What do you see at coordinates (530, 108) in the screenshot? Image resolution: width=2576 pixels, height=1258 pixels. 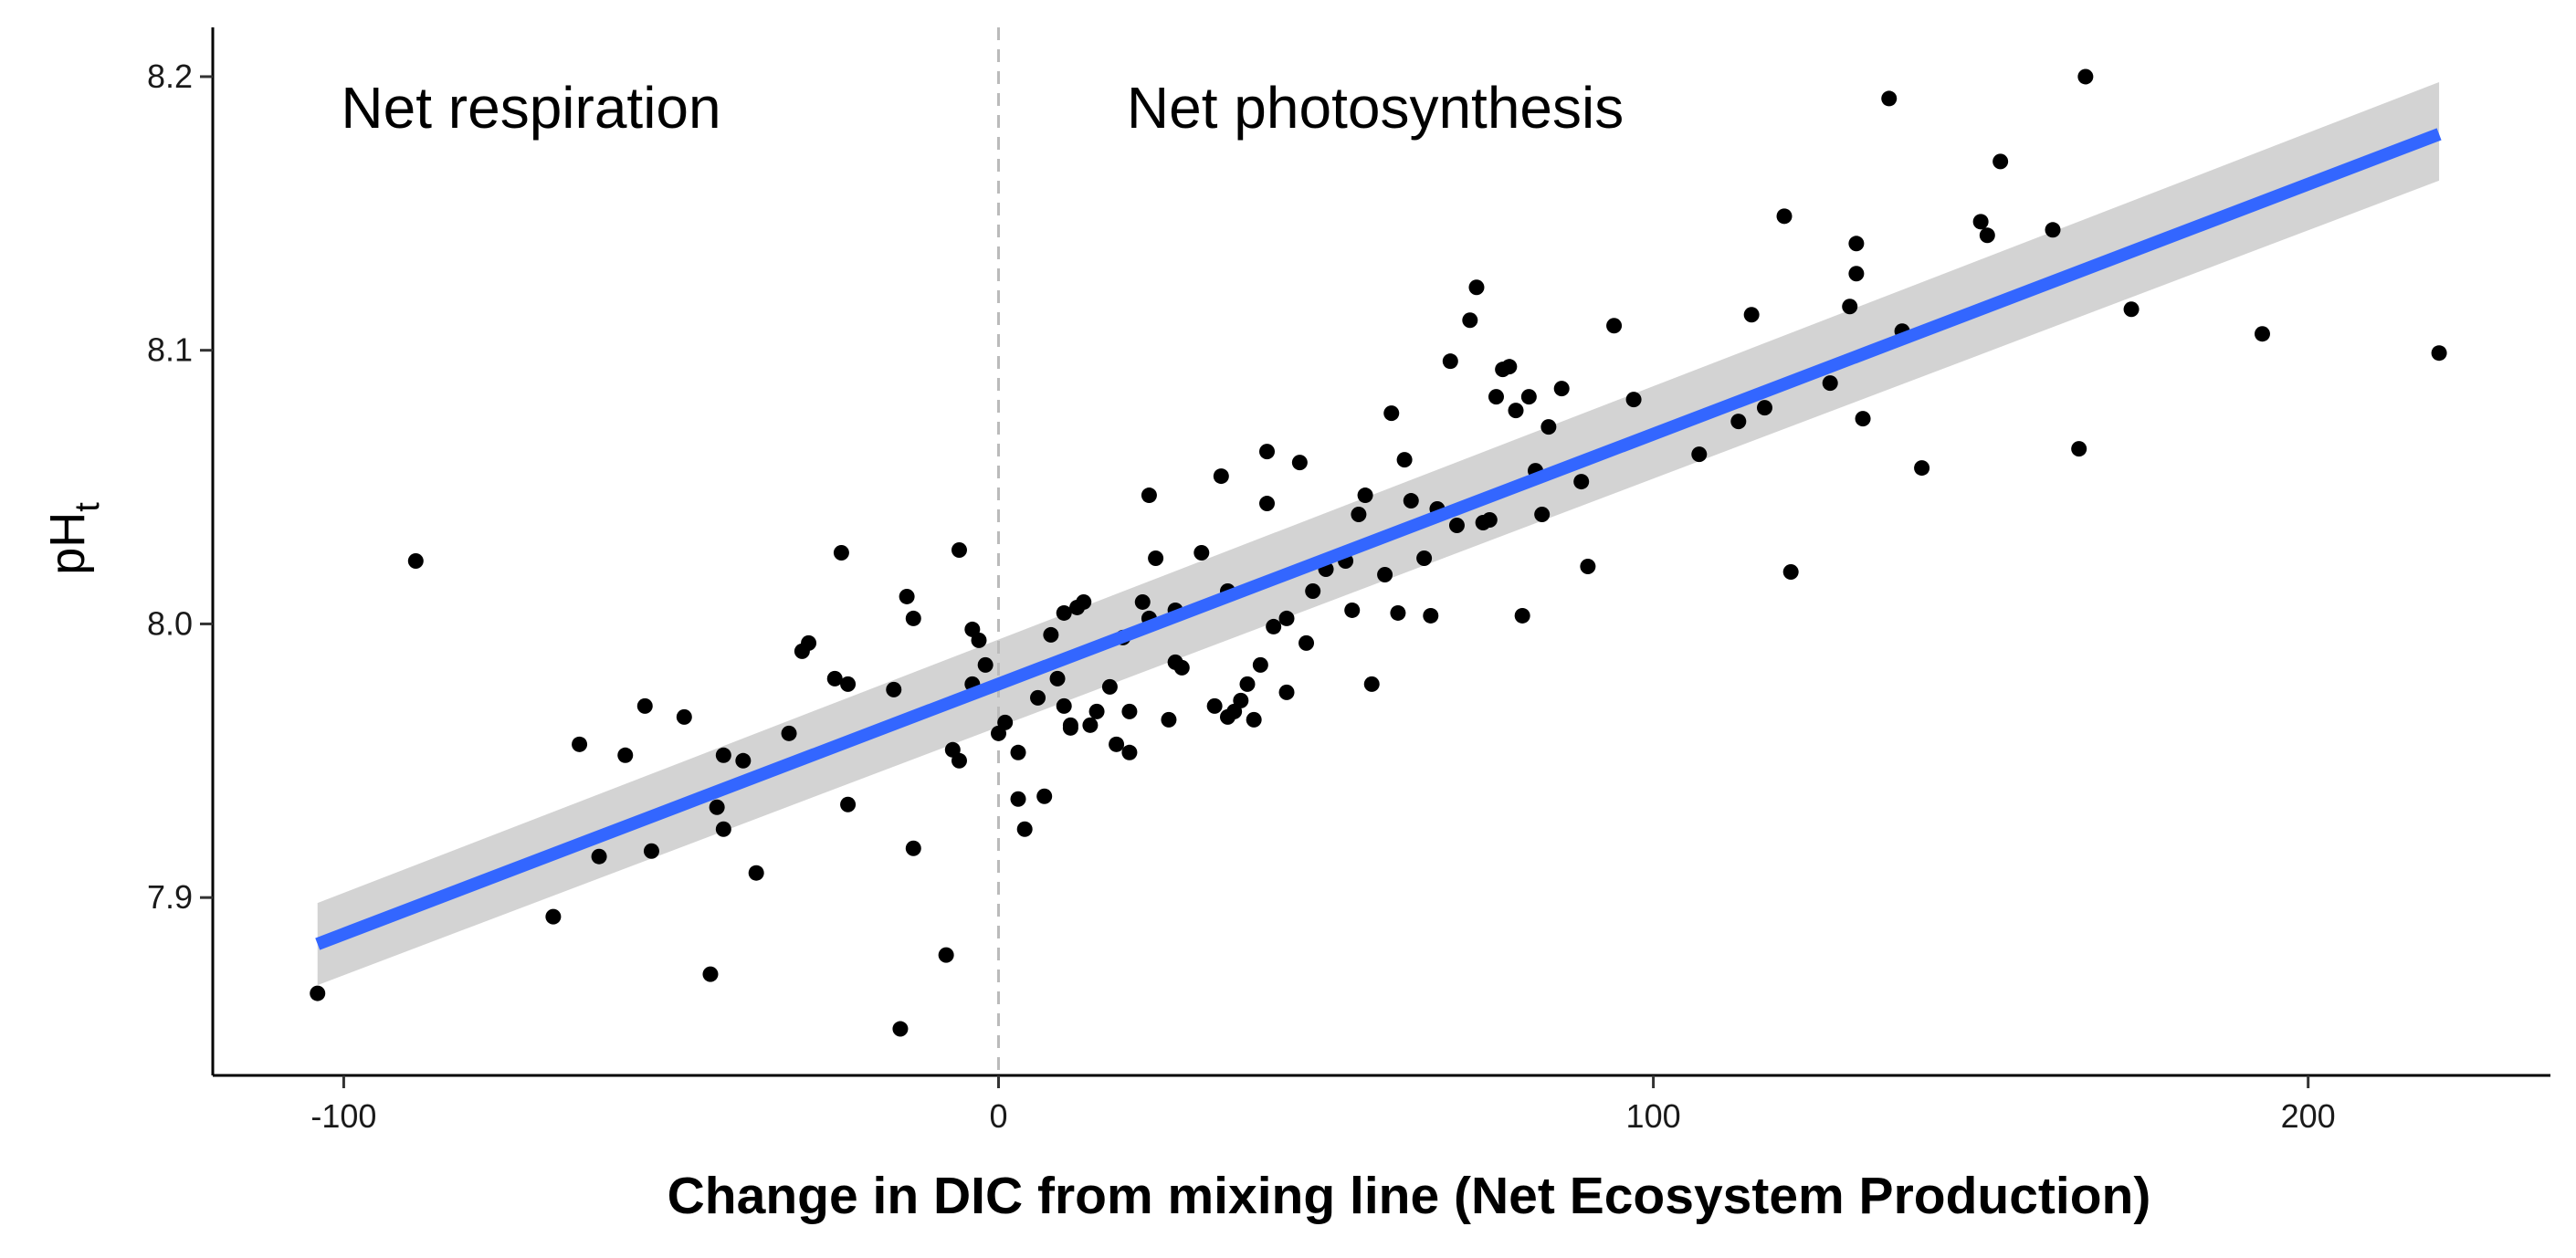 I see `annotation-net-respiration: Net respiration` at bounding box center [530, 108].